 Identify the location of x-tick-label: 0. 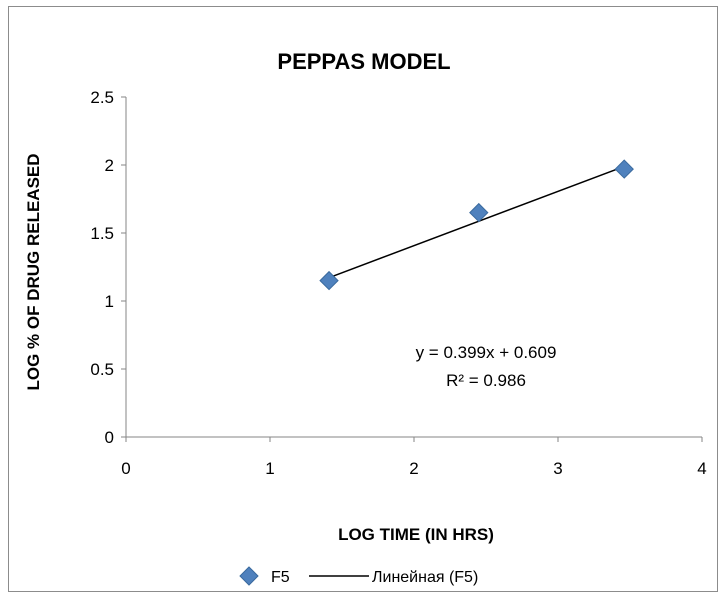
(125, 468).